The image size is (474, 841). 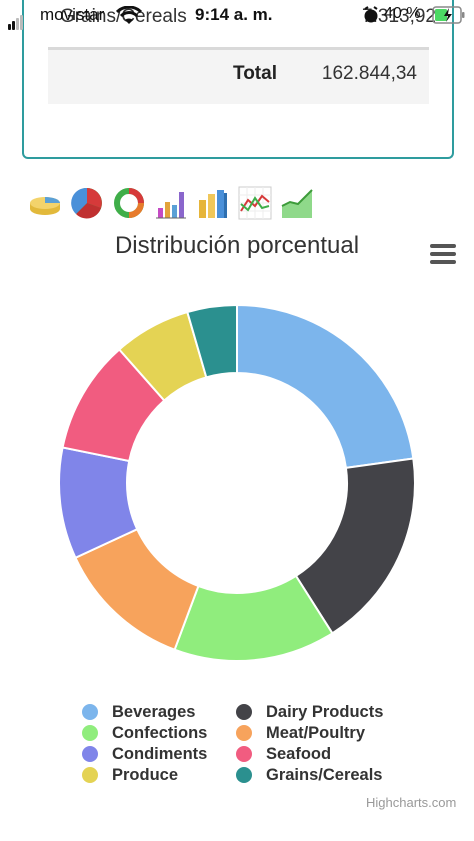 What do you see at coordinates (443, 255) in the screenshot?
I see `hamburger-menu-icon` at bounding box center [443, 255].